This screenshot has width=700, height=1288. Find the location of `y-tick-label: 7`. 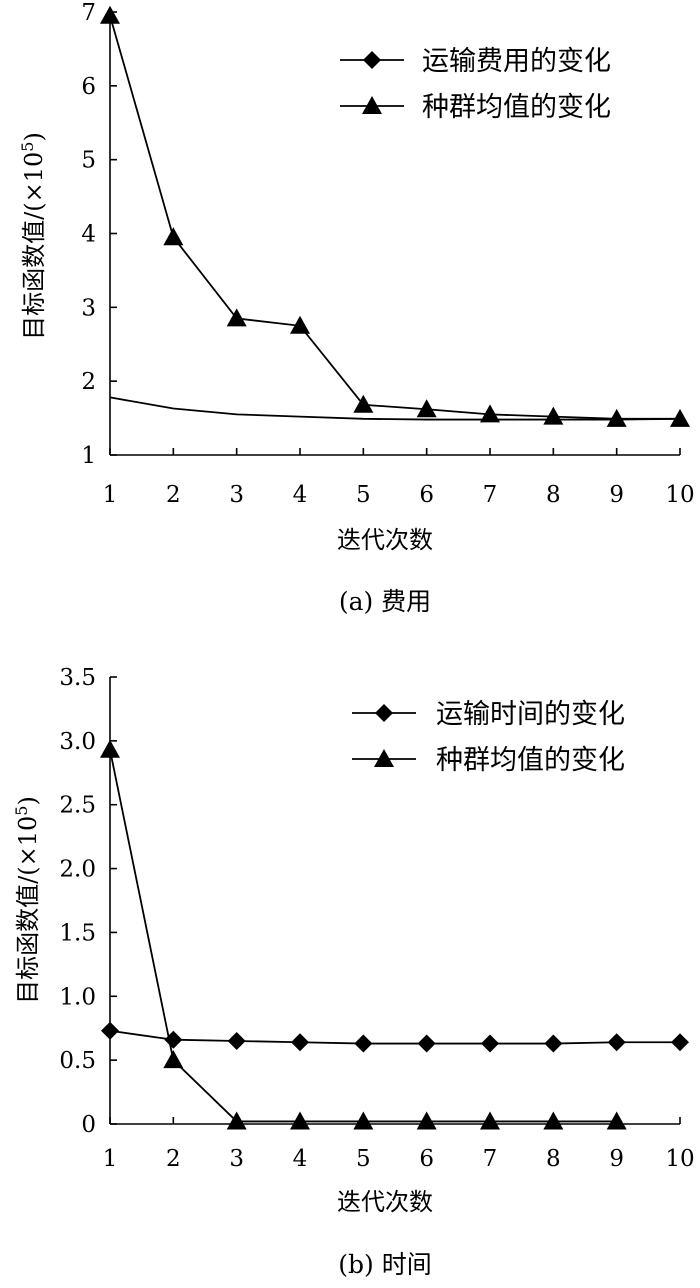

y-tick-label: 7 is located at coordinates (88, 13).